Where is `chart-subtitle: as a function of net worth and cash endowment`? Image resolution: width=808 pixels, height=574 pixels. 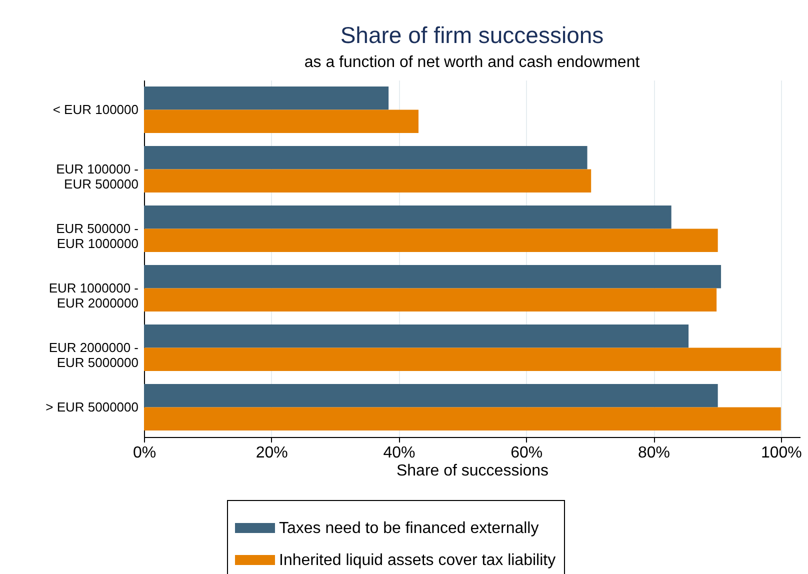
chart-subtitle: as a function of net worth and cash endowment is located at coordinates (472, 62).